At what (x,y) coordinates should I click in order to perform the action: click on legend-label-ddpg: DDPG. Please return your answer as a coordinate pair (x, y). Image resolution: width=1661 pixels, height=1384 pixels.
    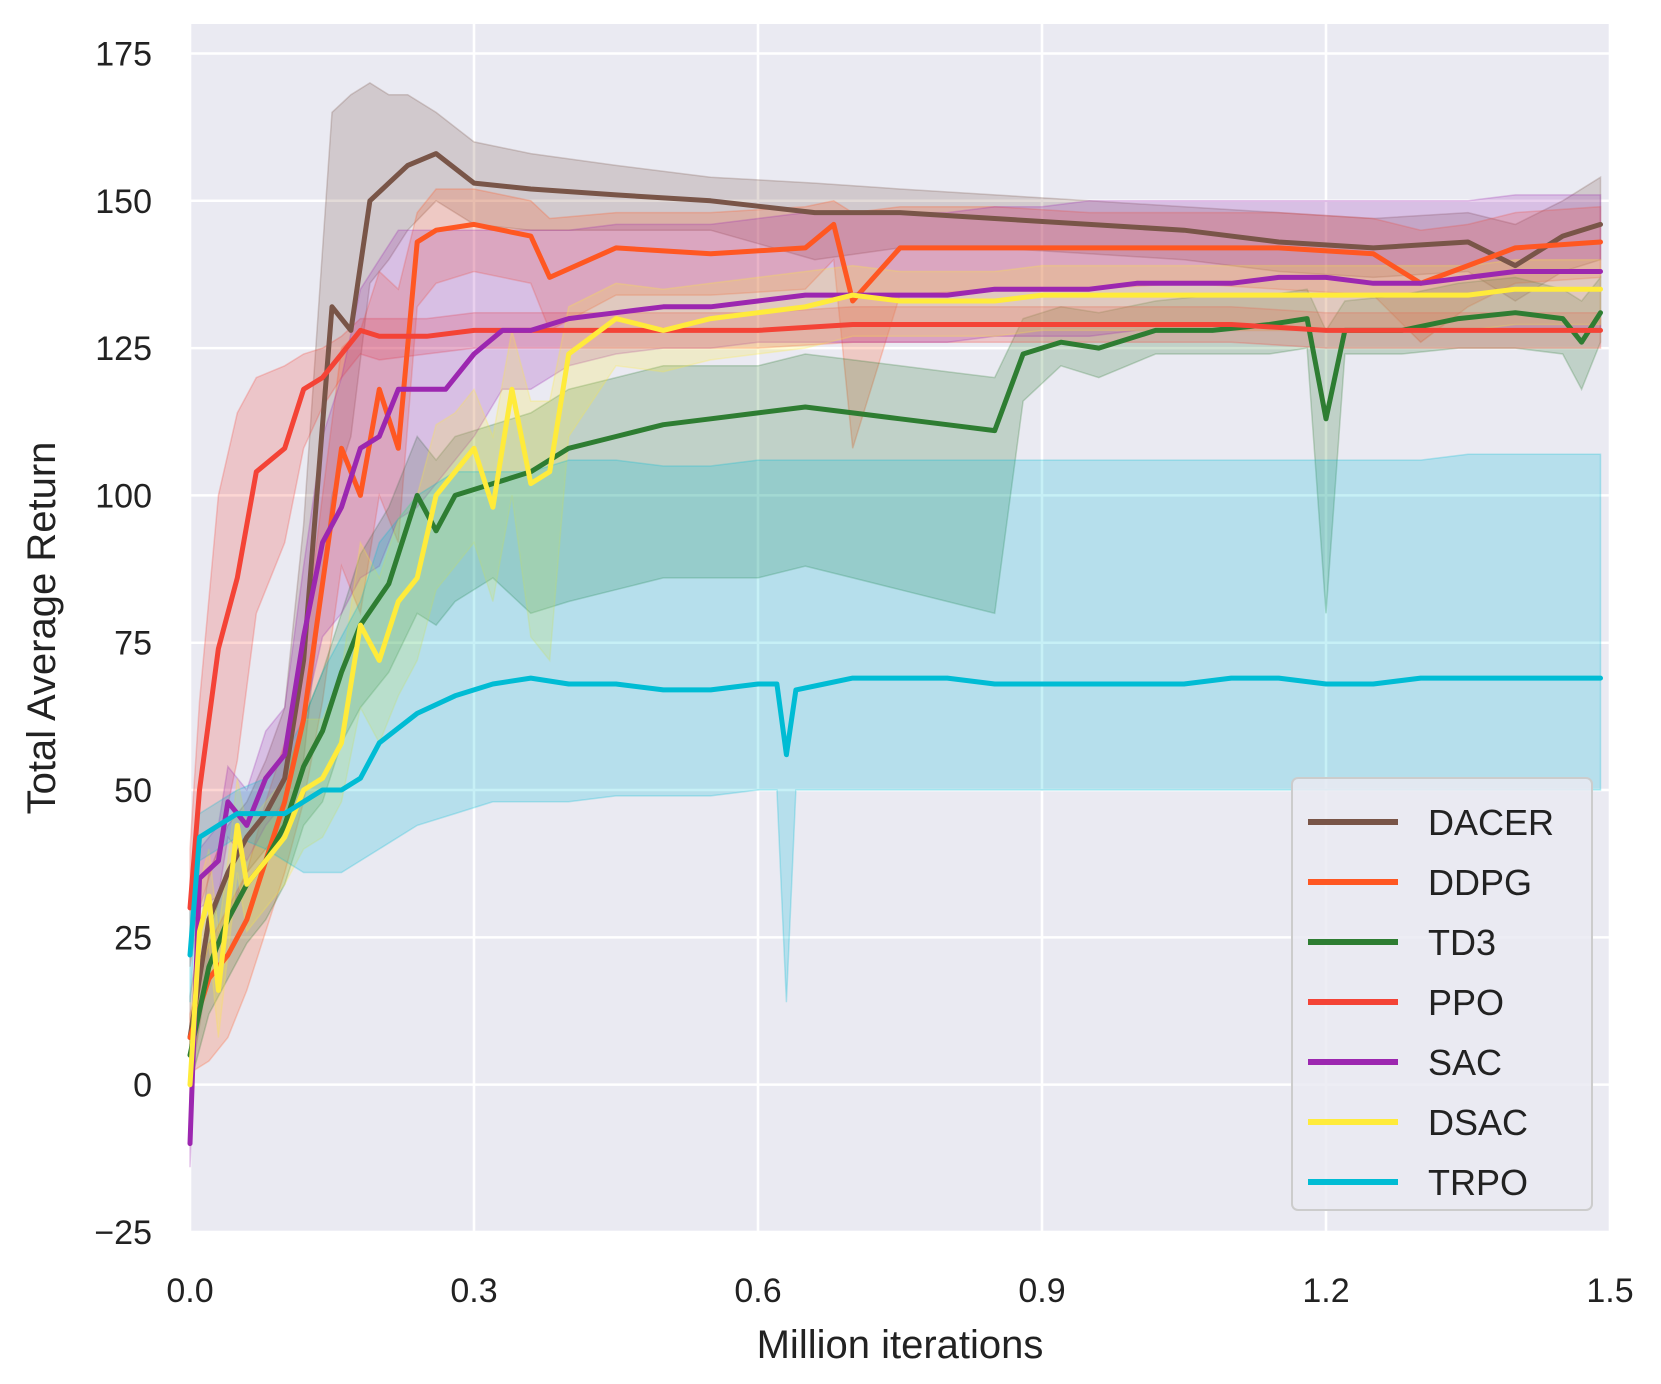
    Looking at the image, I should click on (1480, 882).